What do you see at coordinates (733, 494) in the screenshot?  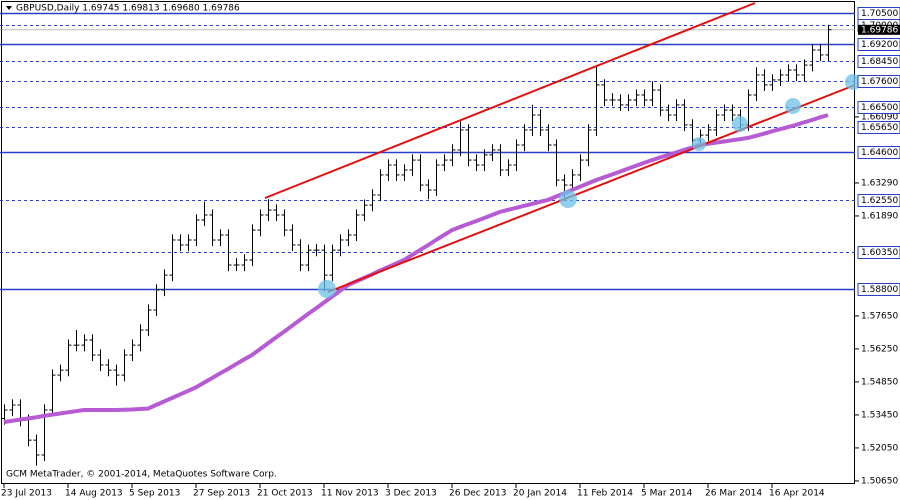 I see `x-tick-label: 26 Mar 2014` at bounding box center [733, 494].